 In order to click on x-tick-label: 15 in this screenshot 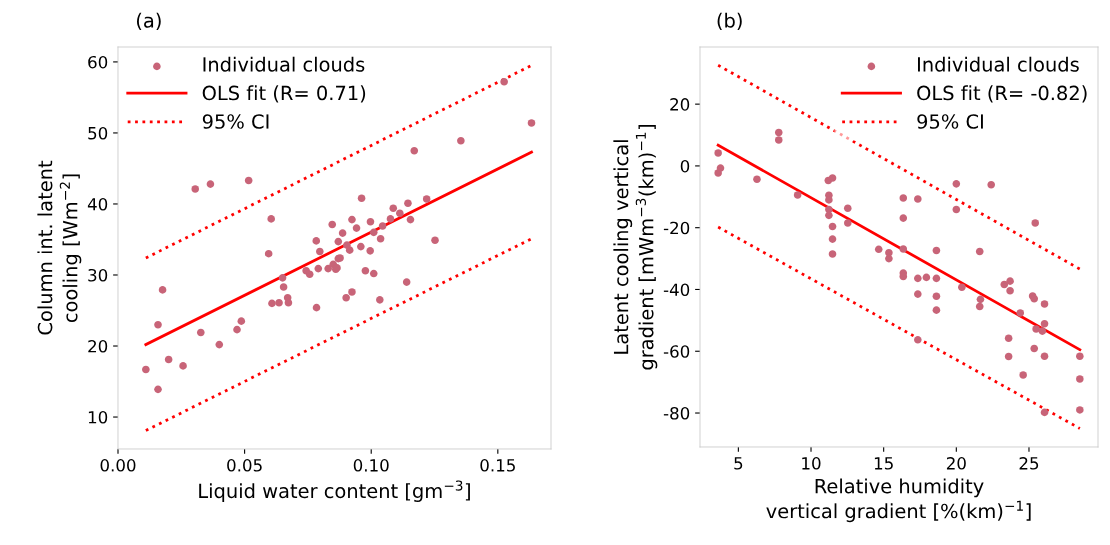, I will do `click(883, 463)`.